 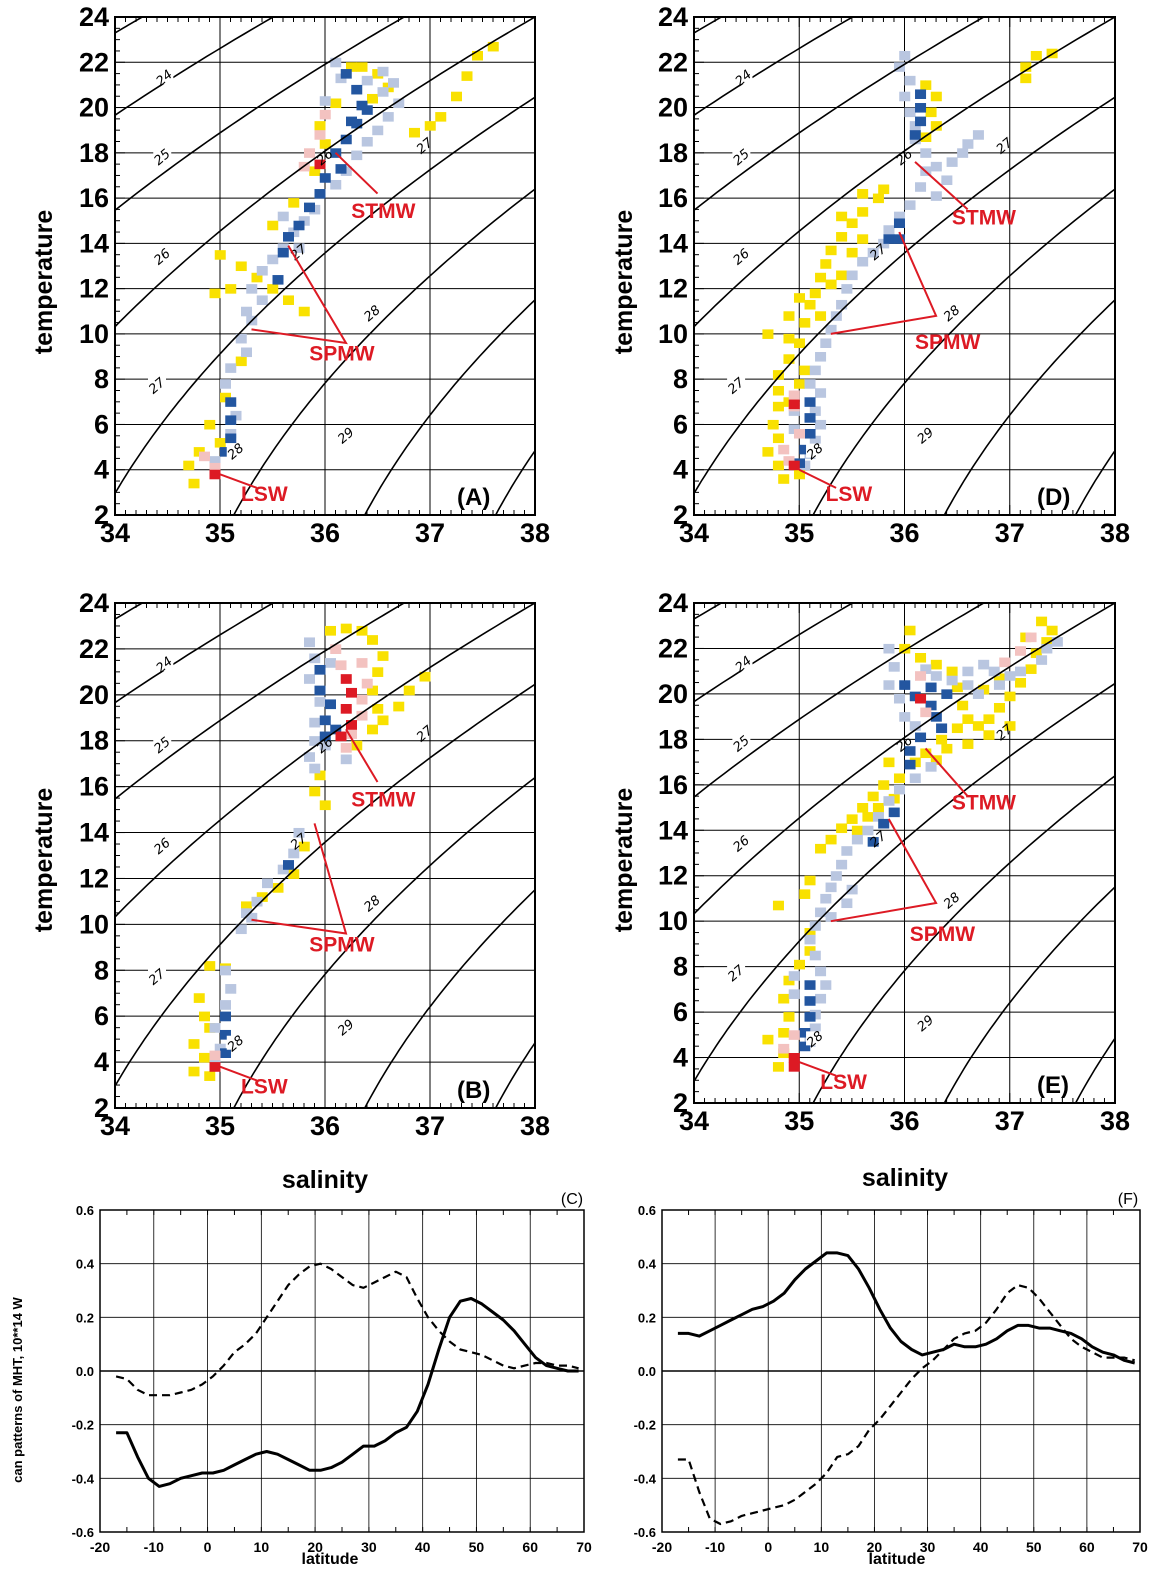 What do you see at coordinates (662, 1547) in the screenshot?
I see `x-tick-label: -20` at bounding box center [662, 1547].